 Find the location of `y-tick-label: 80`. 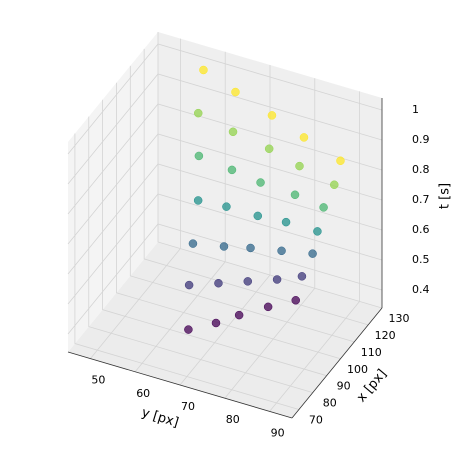

y-tick-label: 80 is located at coordinates (330, 403).